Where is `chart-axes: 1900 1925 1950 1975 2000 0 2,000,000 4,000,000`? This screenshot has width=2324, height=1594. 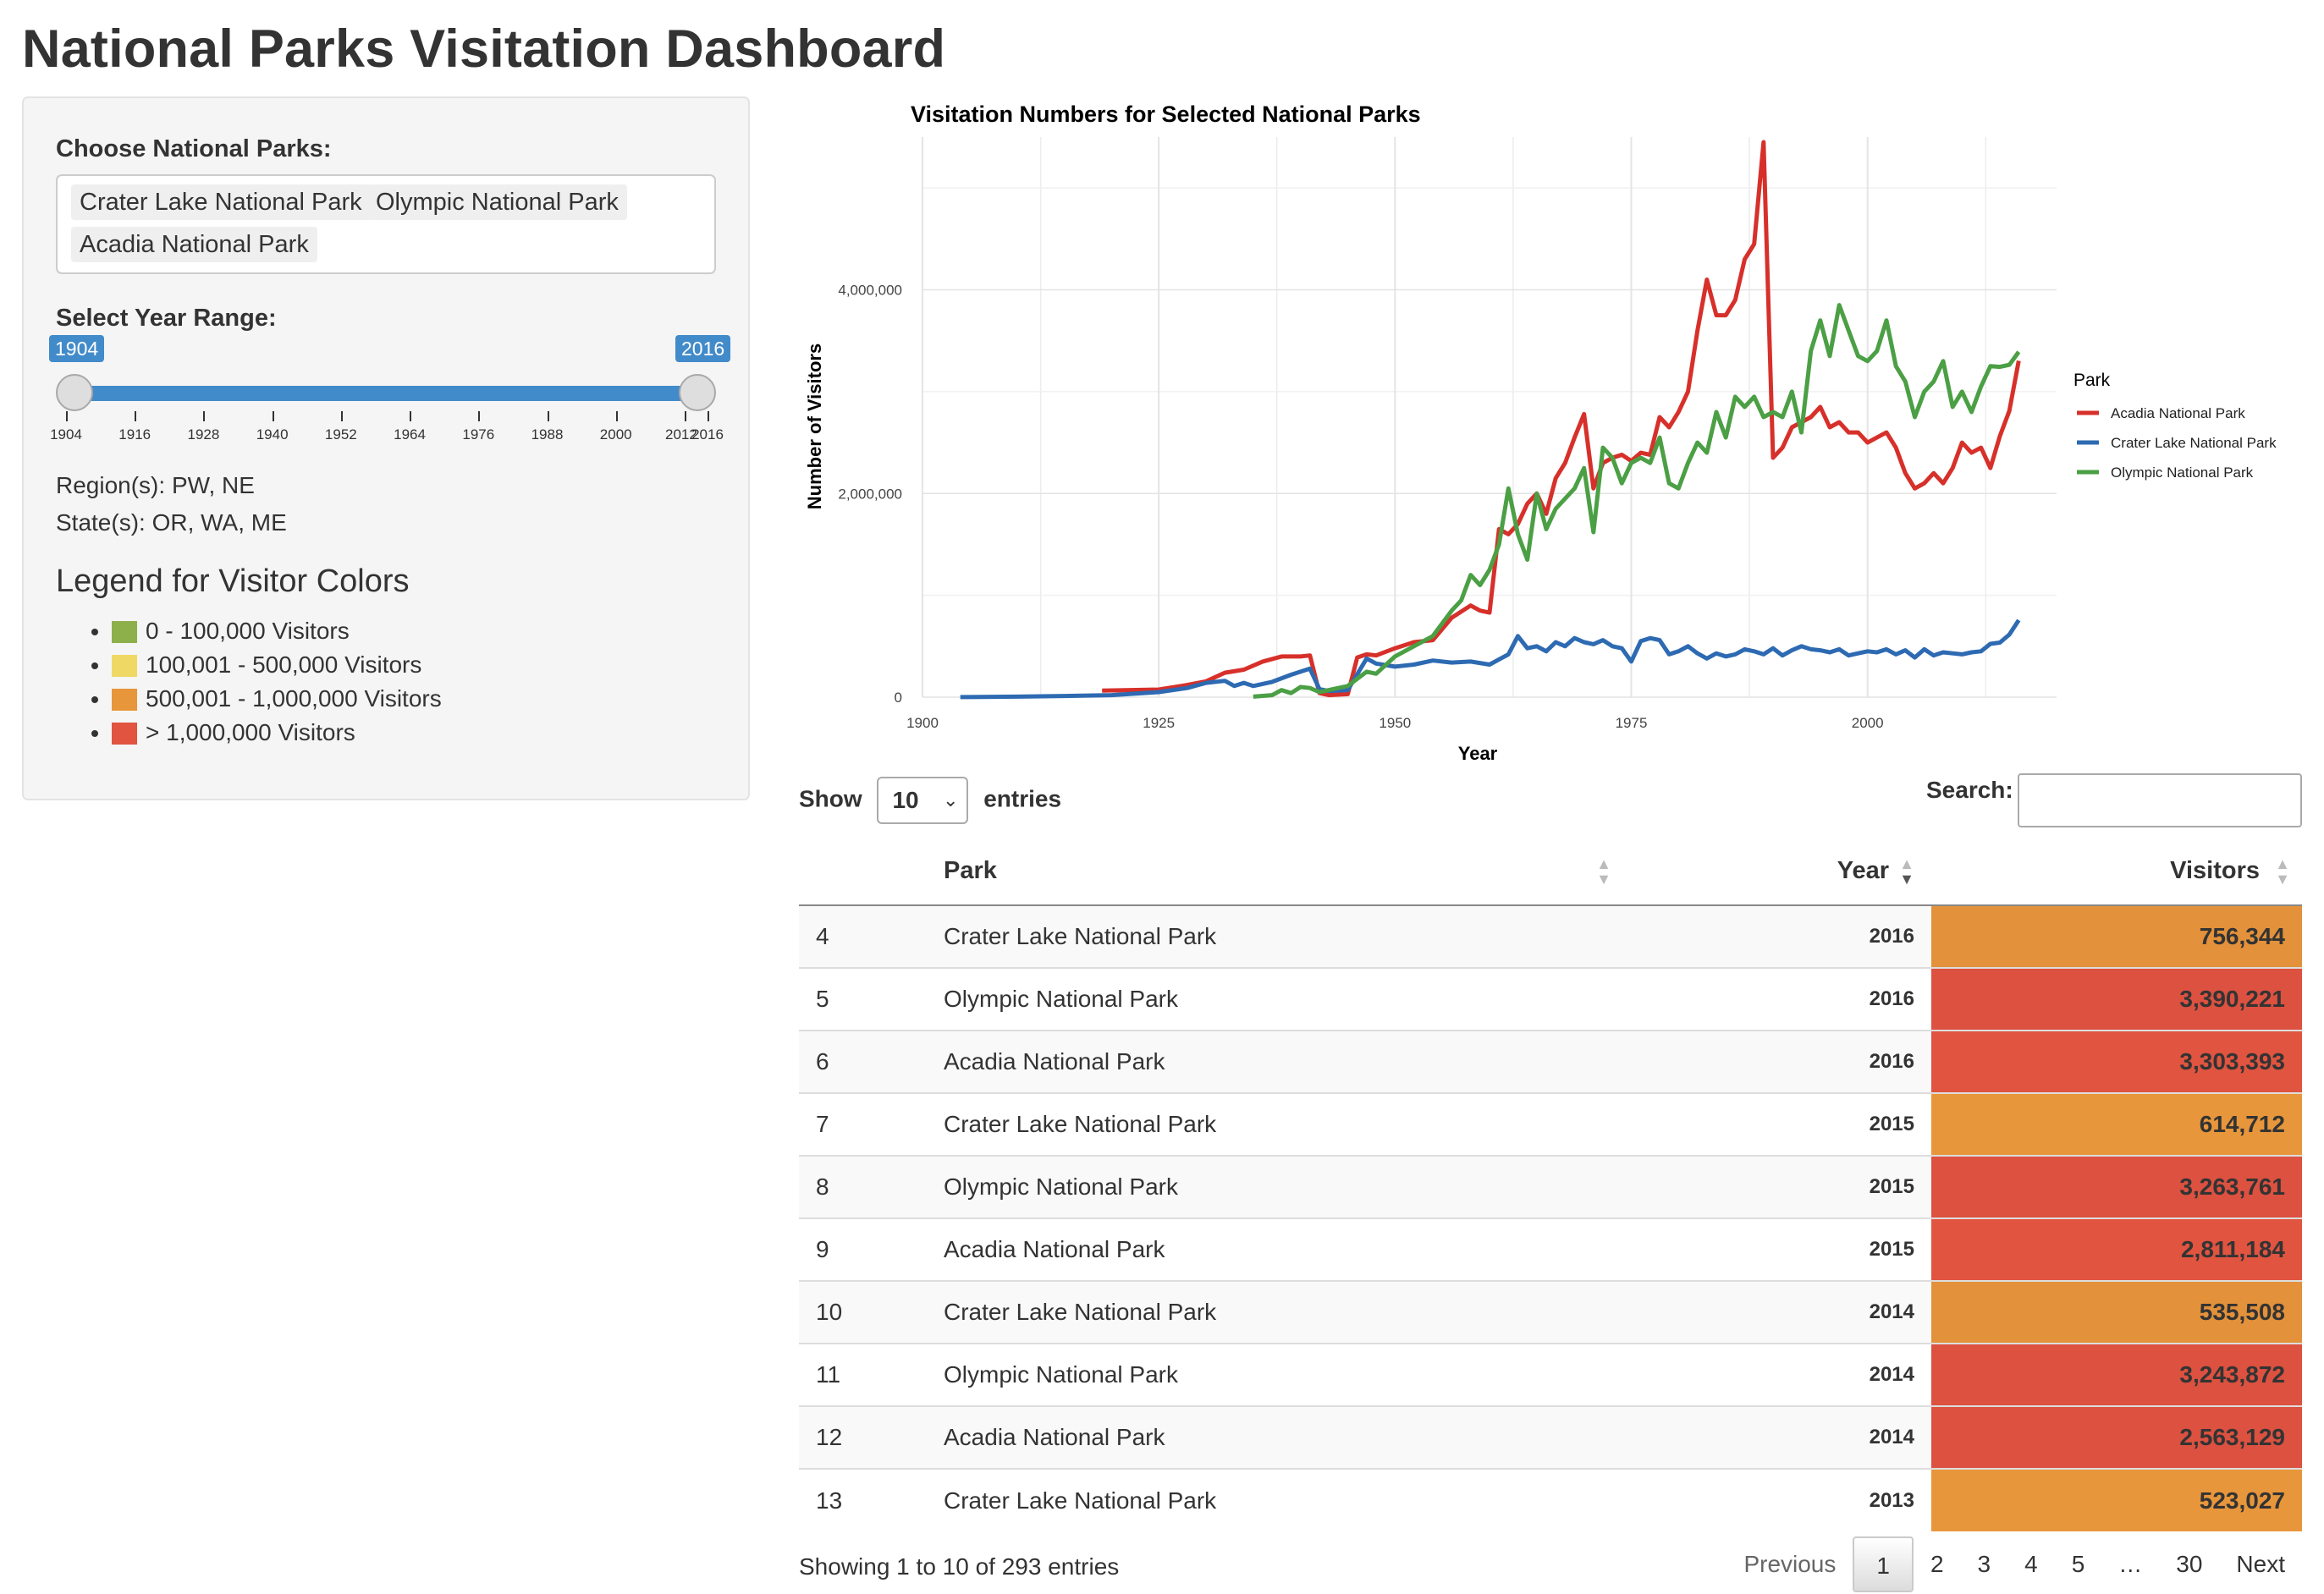 chart-axes: 1900 1925 1950 1975 2000 0 2,000,000 4,000,000 is located at coordinates (1360, 507).